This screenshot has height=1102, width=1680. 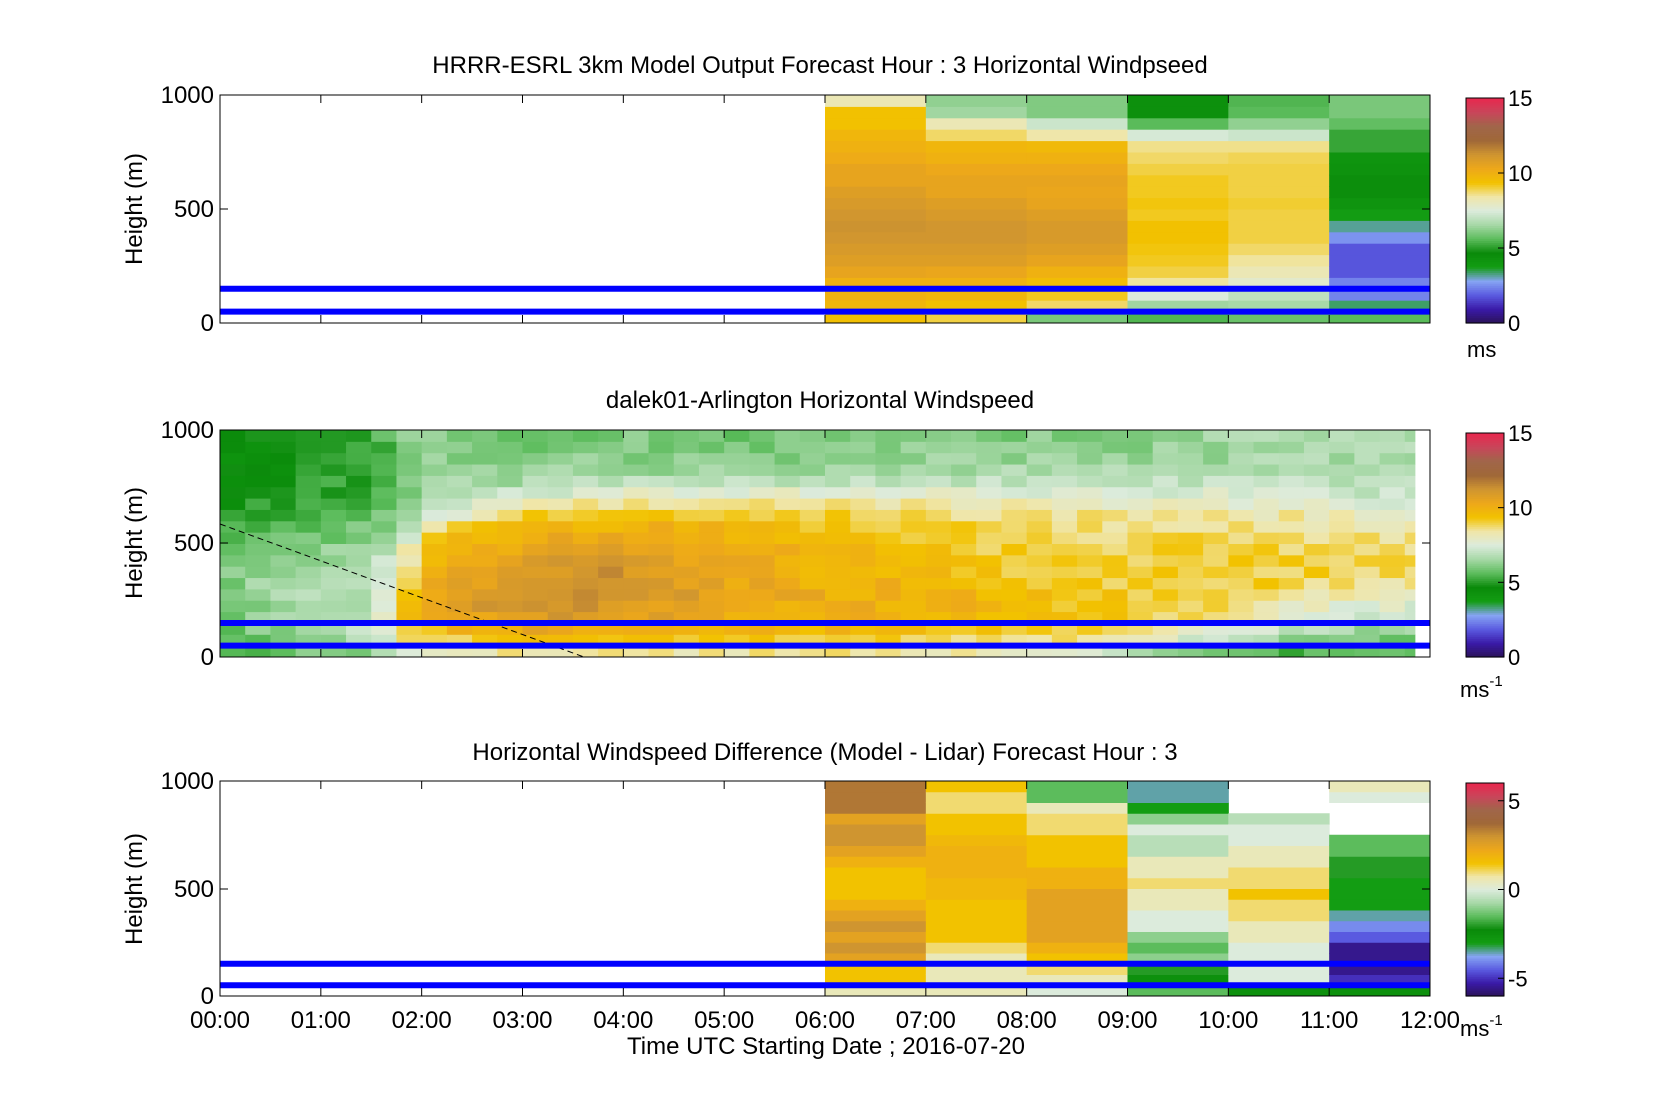 What do you see at coordinates (321, 1020) in the screenshot?
I see `x-tick-label: 01:00` at bounding box center [321, 1020].